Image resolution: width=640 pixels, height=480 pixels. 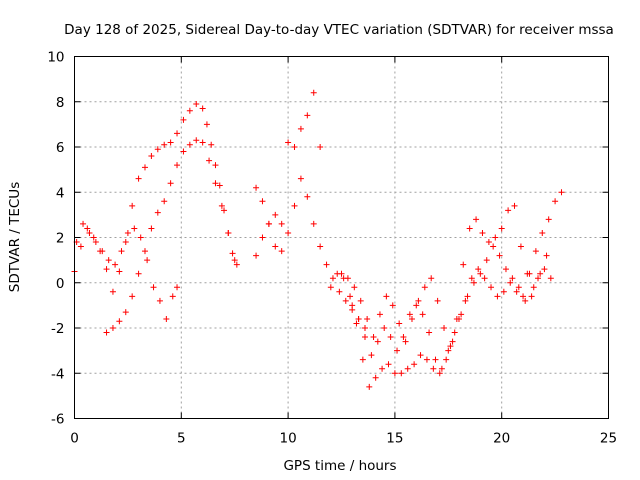 I want to click on series-arc-g, so click(x=444, y=276).